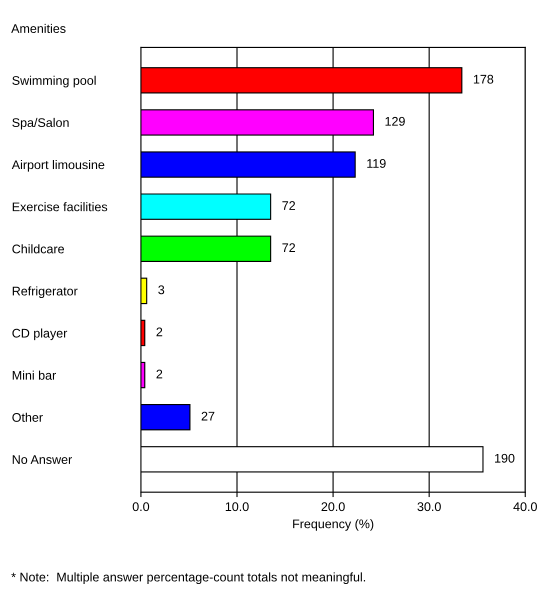 The width and height of the screenshot is (557, 593). What do you see at coordinates (333, 507) in the screenshot?
I see `x-tick-label: 20.0` at bounding box center [333, 507].